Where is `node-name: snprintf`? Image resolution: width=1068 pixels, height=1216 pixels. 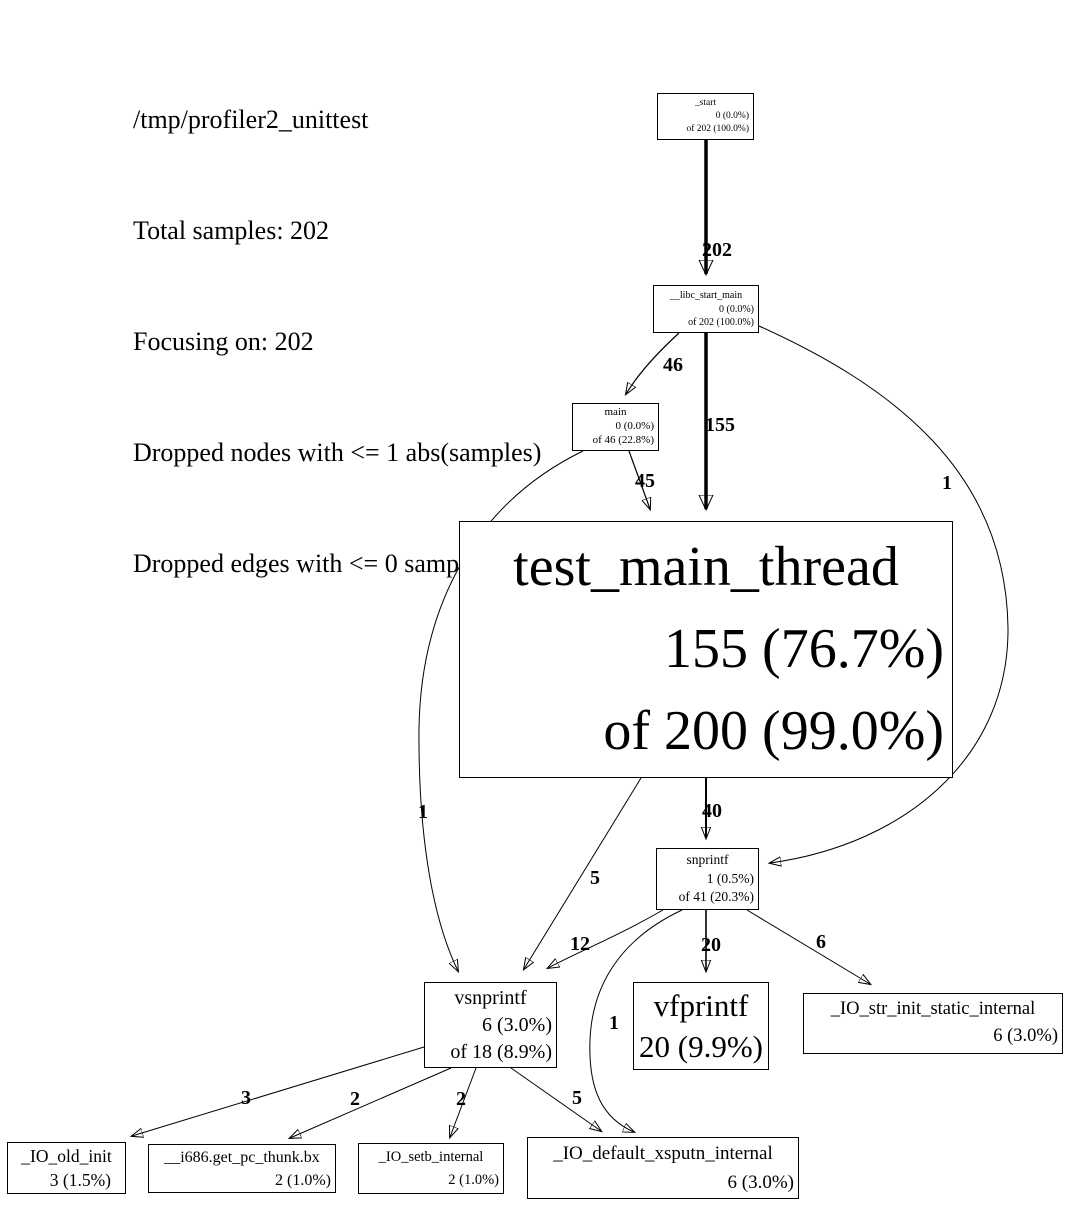 node-name: snprintf is located at coordinates (707, 859).